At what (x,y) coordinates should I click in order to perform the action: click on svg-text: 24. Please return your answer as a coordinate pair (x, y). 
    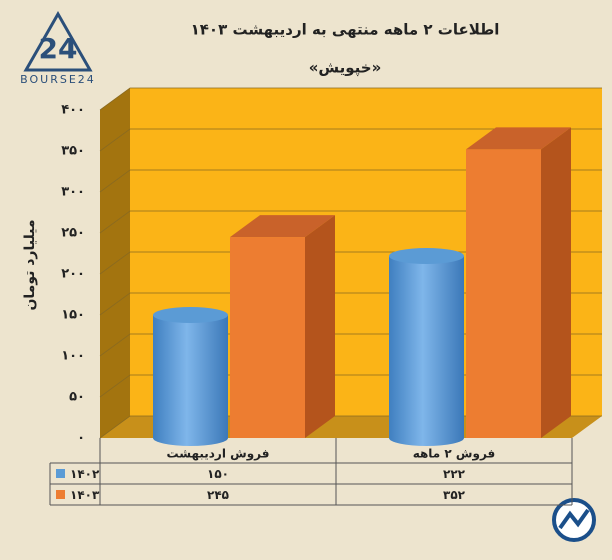
    Looking at the image, I should click on (58, 48).